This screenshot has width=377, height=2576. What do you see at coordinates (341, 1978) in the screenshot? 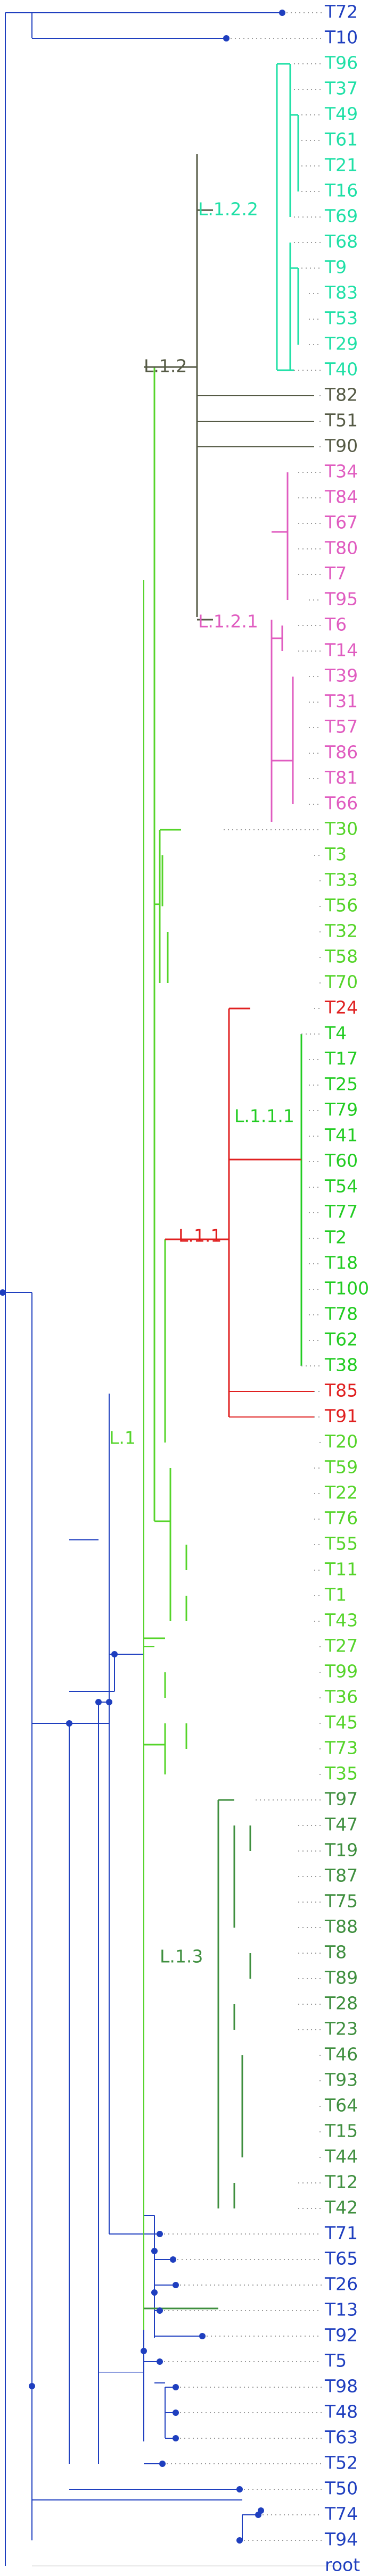
I see `tip-label: T89` at bounding box center [341, 1978].